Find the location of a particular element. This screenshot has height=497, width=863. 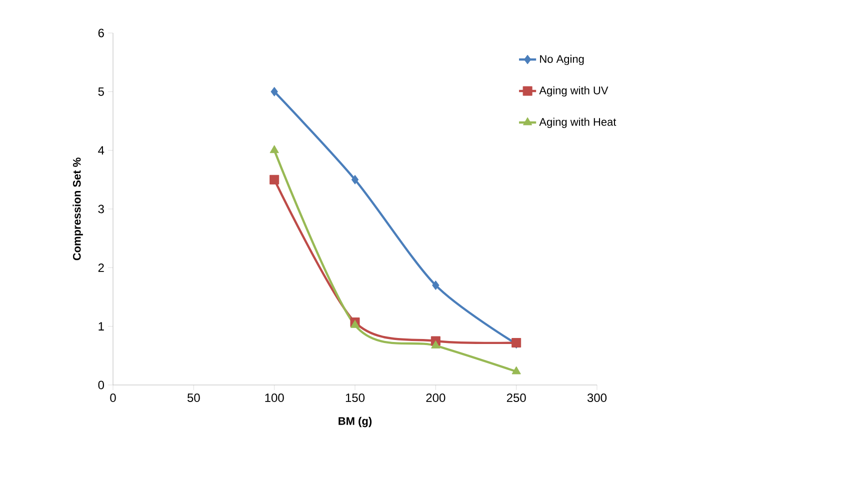

x-tick-label: 0 is located at coordinates (113, 398).